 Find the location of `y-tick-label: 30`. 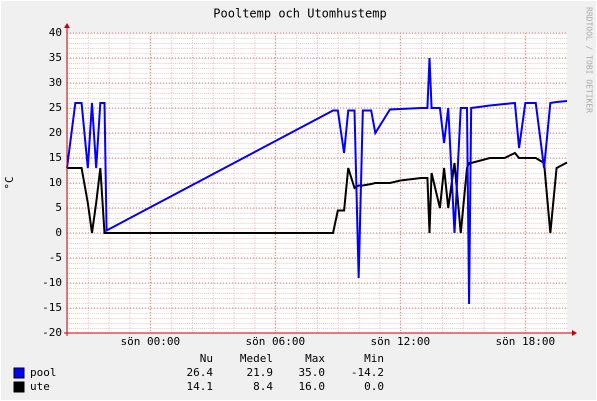

y-tick-label: 30 is located at coordinates (55, 82).